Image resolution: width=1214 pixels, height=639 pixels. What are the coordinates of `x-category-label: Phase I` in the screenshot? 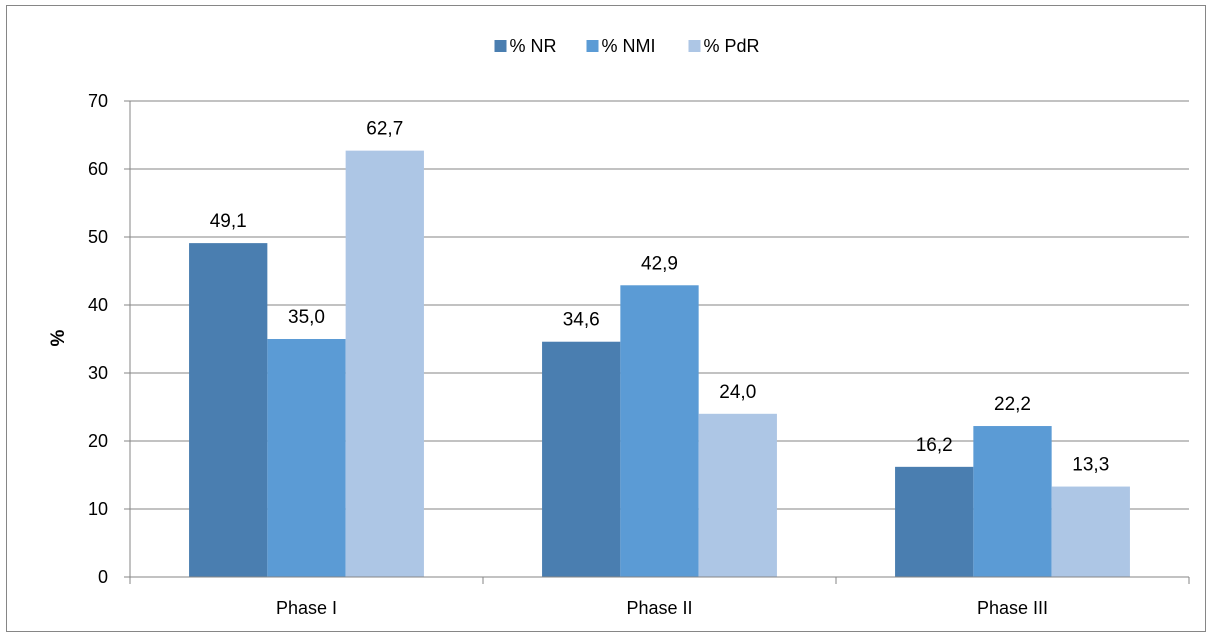 It's located at (306, 608).